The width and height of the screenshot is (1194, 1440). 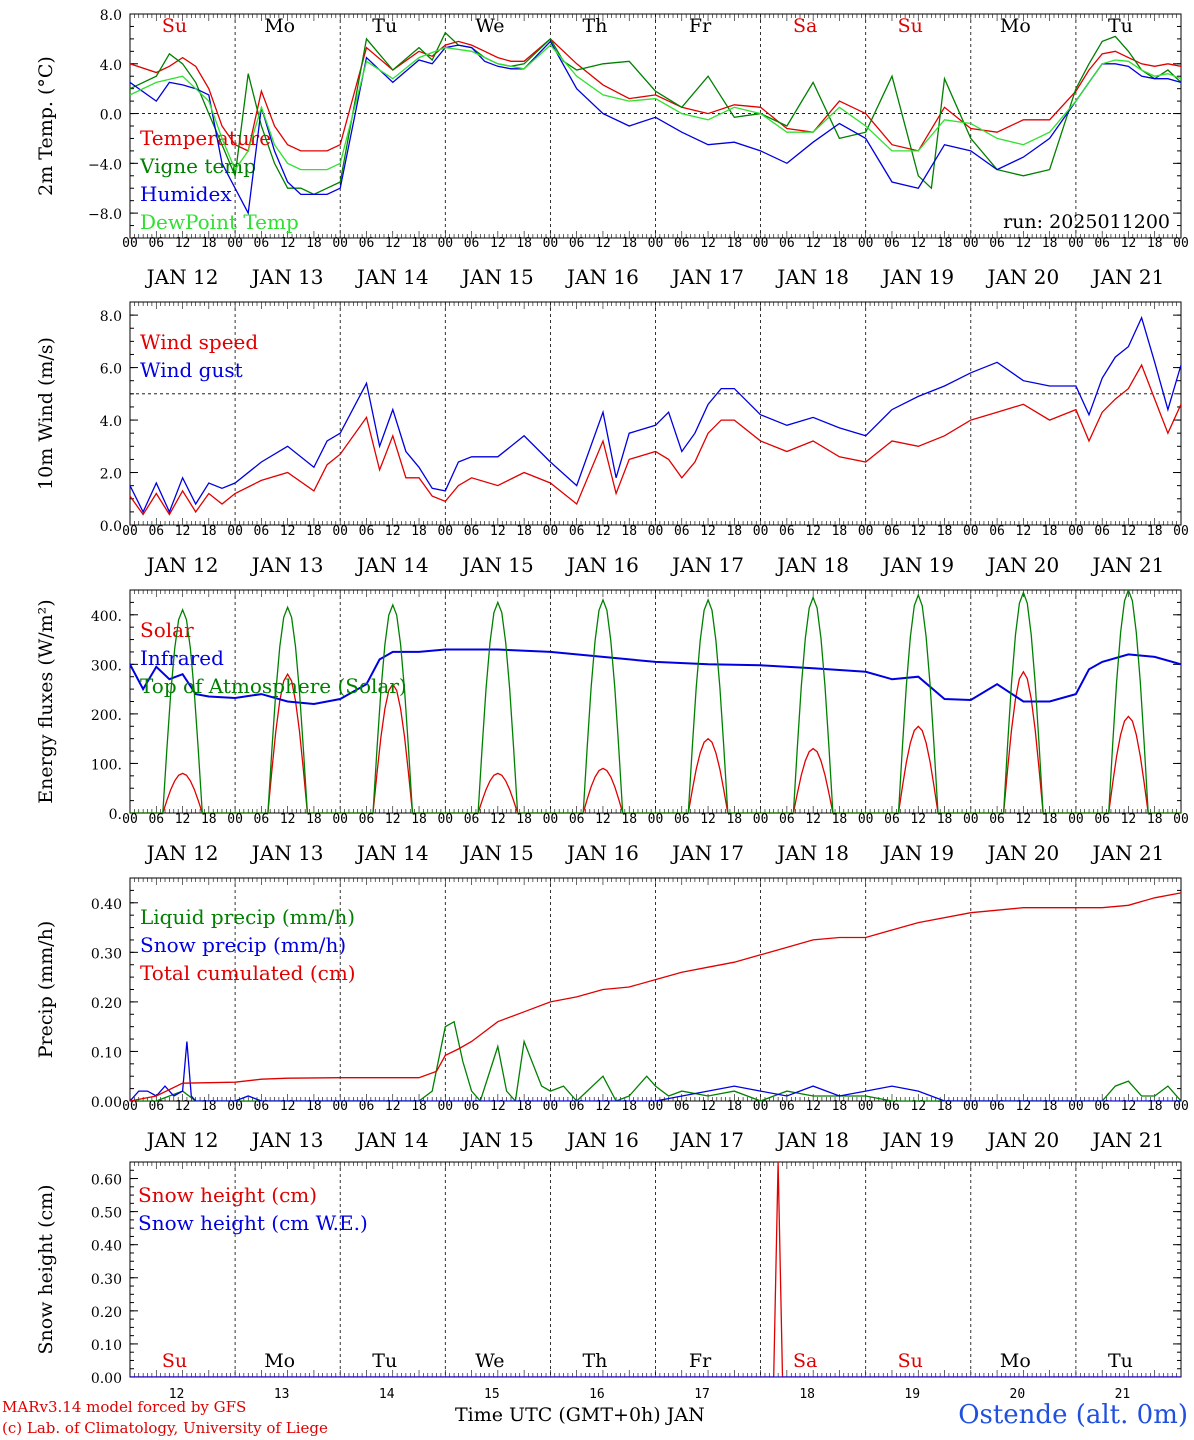 What do you see at coordinates (248, 973) in the screenshot?
I see `legend-entry: Total cumulated (cm)` at bounding box center [248, 973].